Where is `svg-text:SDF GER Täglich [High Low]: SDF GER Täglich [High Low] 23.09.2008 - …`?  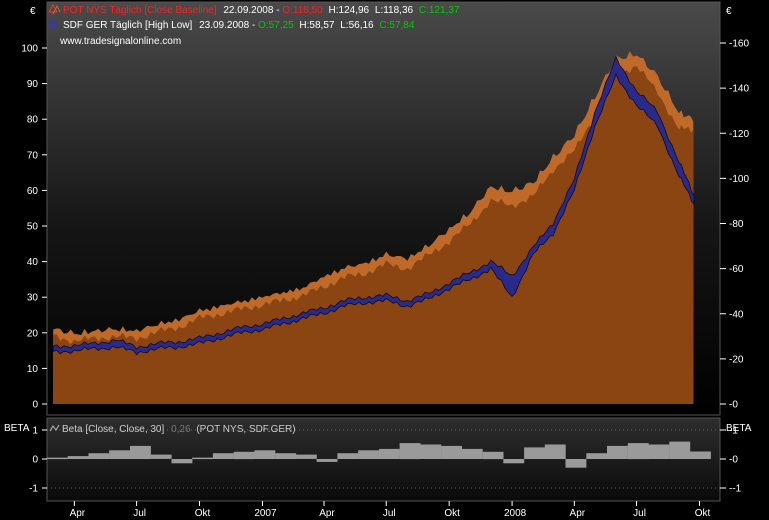 svg-text:SDF GER Täglich [High Low]: SDF GER Täglich [High Low] 23.09.2008 - … is located at coordinates (239, 25).